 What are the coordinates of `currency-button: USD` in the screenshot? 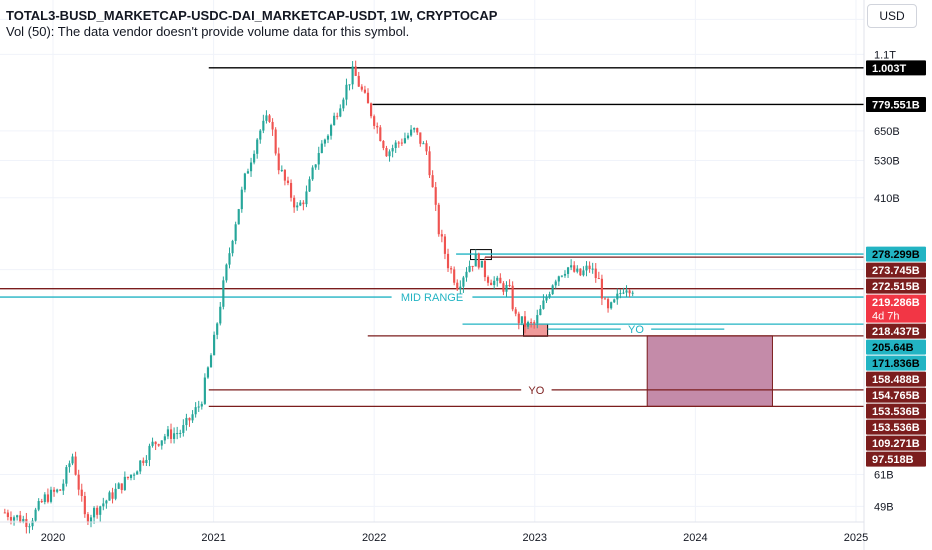 It's located at (892, 16).